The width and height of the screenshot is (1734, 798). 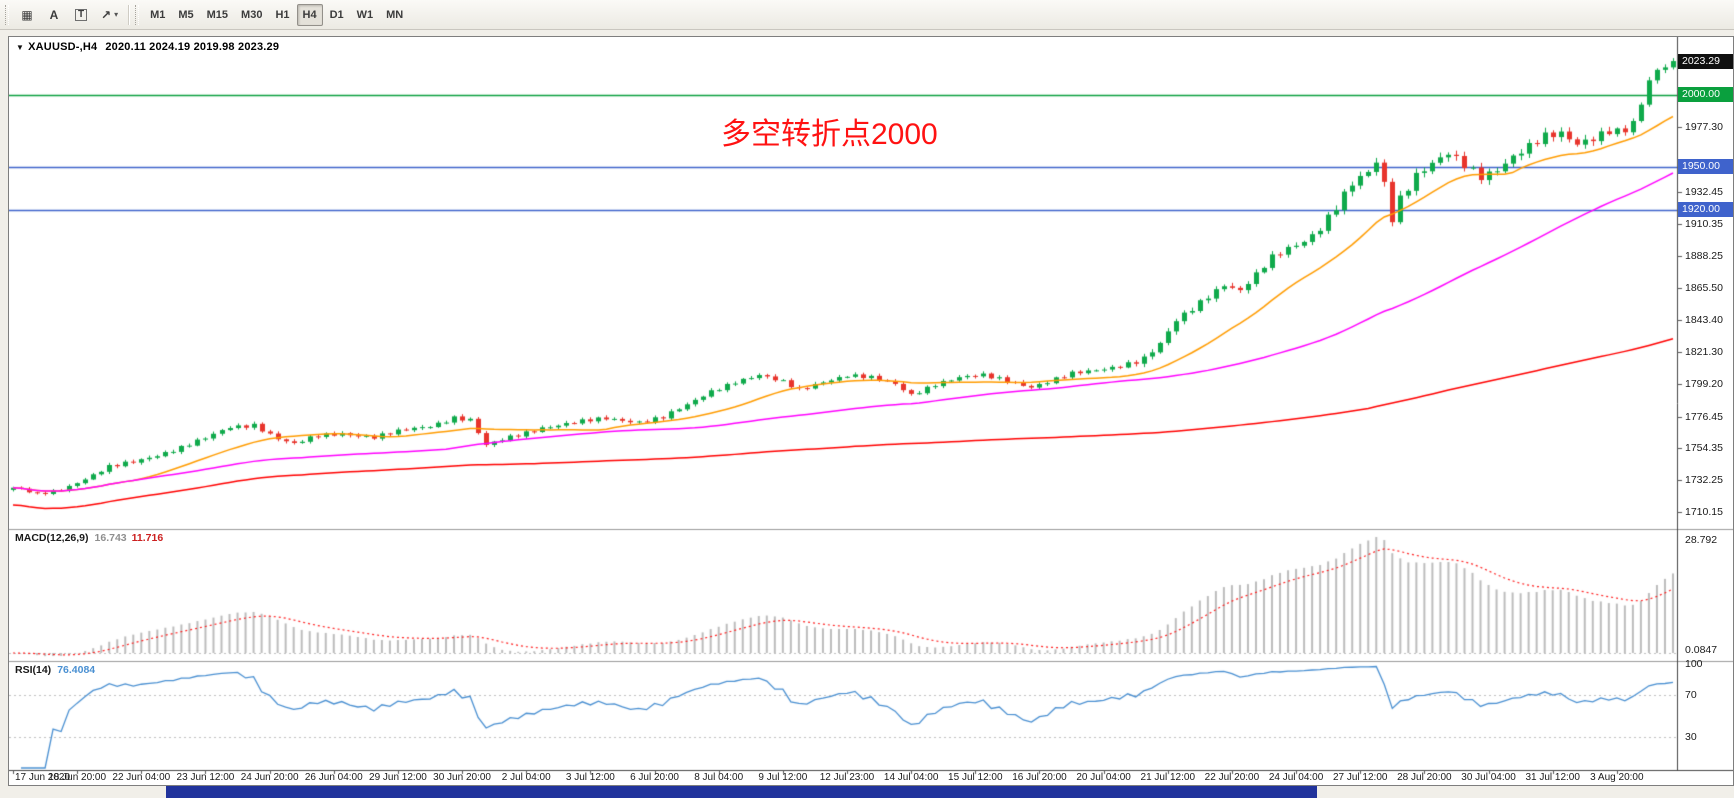 I want to click on arrows-icon: ↗, so click(x=106, y=14).